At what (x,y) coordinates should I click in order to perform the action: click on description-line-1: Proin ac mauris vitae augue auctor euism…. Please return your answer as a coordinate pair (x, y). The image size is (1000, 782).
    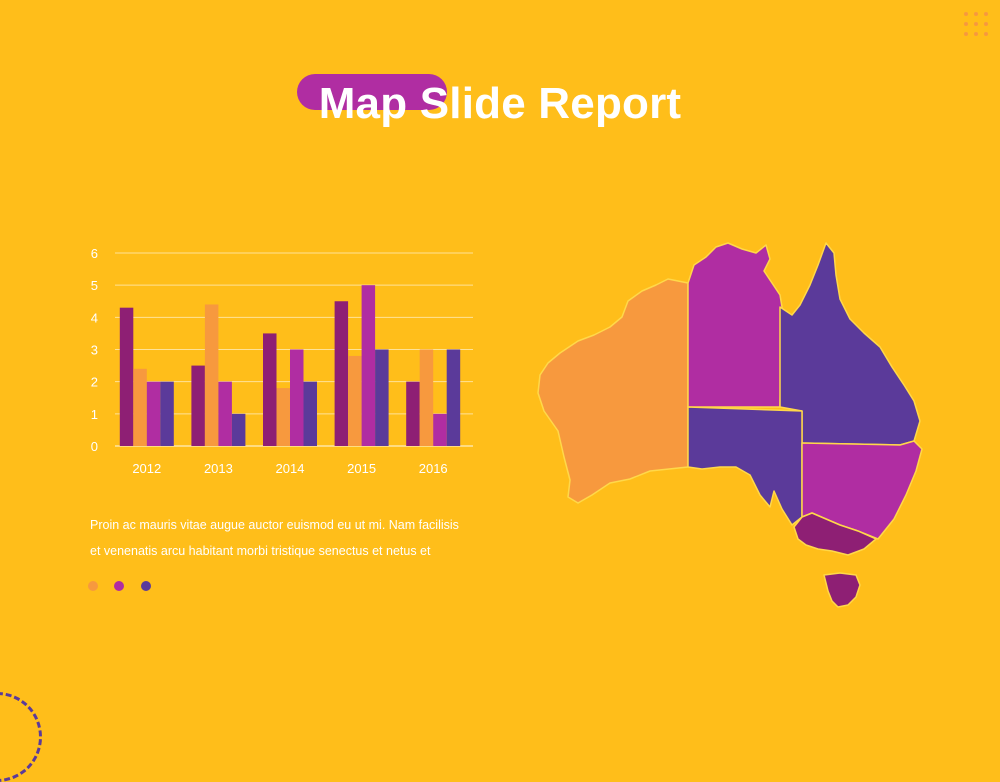
    Looking at the image, I should click on (274, 525).